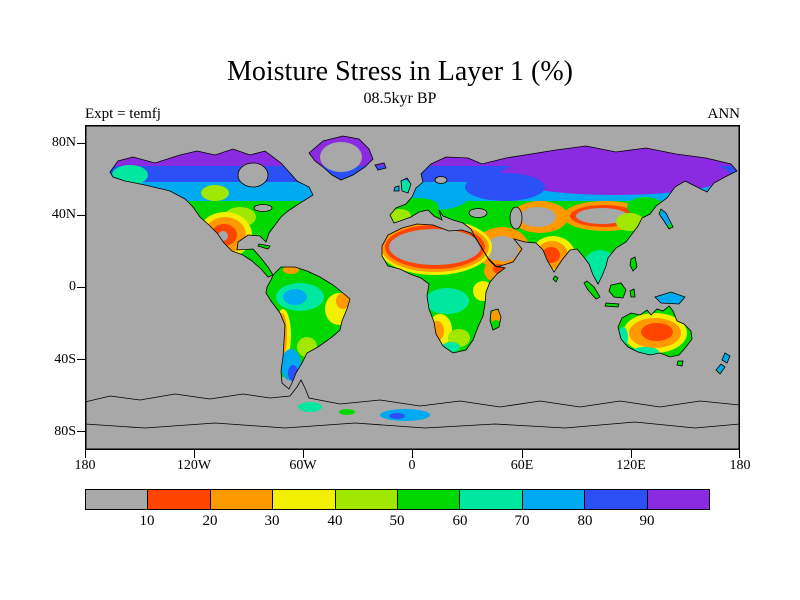 Image resolution: width=800 pixels, height=600 pixels. What do you see at coordinates (740, 465) in the screenshot?
I see `lon-label-180e: 180` at bounding box center [740, 465].